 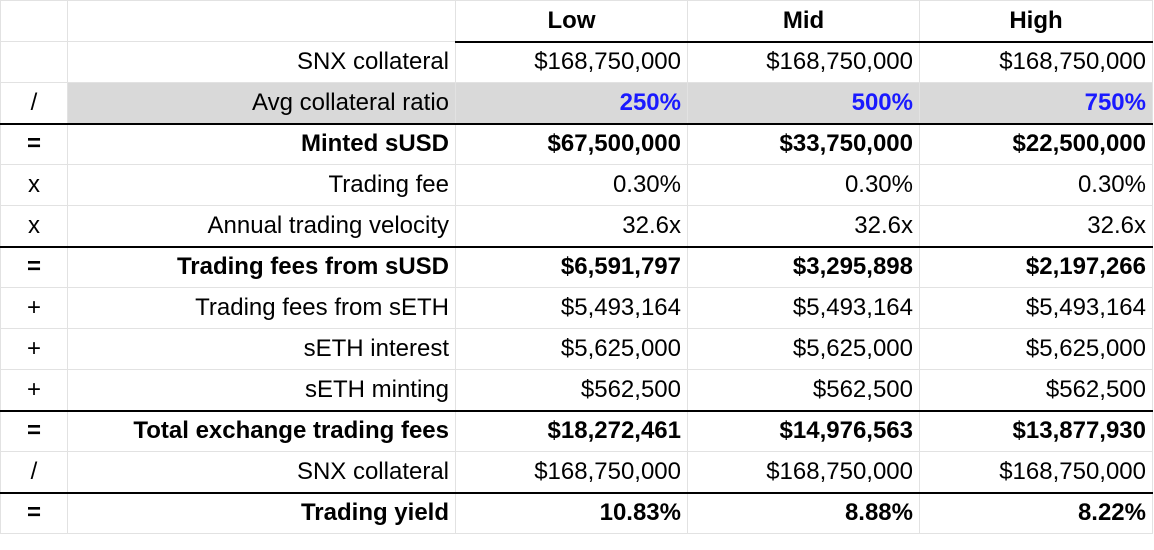 What do you see at coordinates (1036, 103) in the screenshot?
I see `input-cell-high: 750%` at bounding box center [1036, 103].